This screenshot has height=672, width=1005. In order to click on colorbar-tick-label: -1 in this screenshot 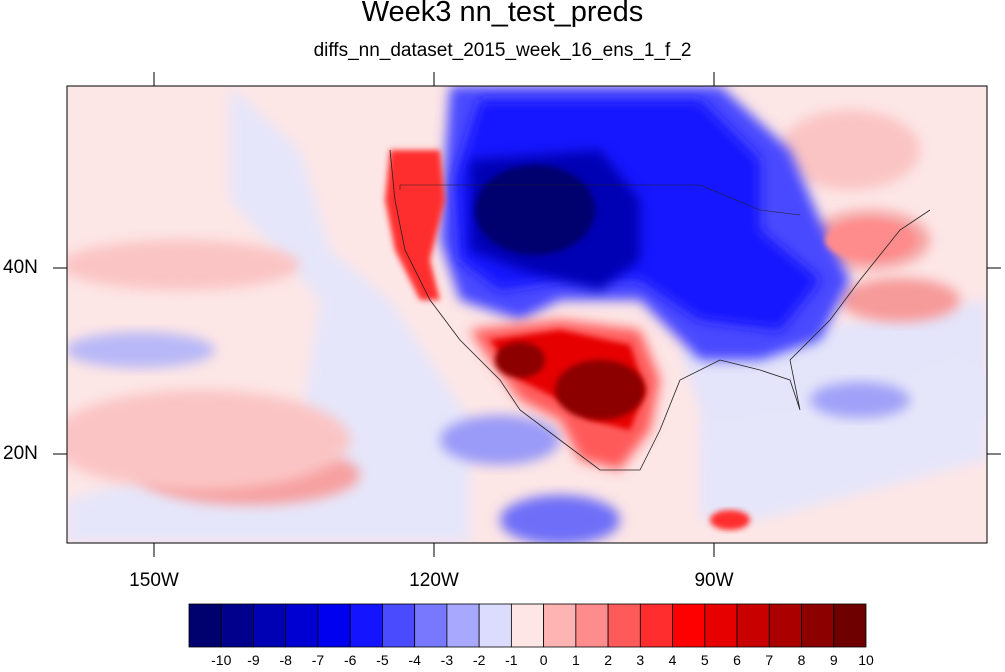, I will do `click(511, 660)`.